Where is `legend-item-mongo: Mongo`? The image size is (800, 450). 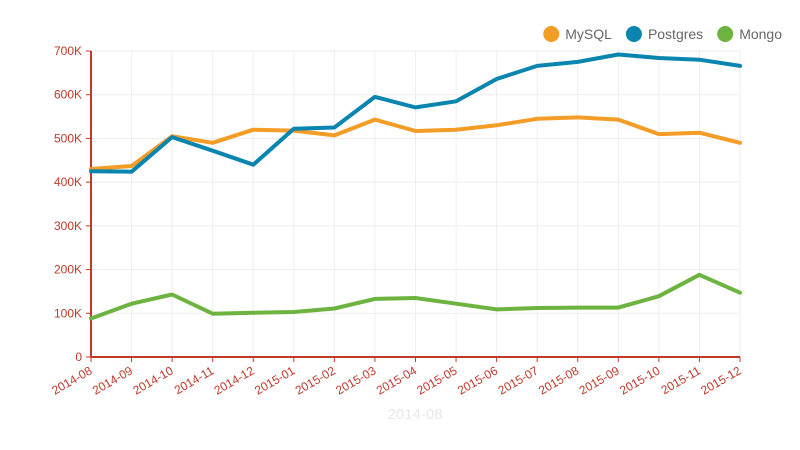 legend-item-mongo: Mongo is located at coordinates (749, 34).